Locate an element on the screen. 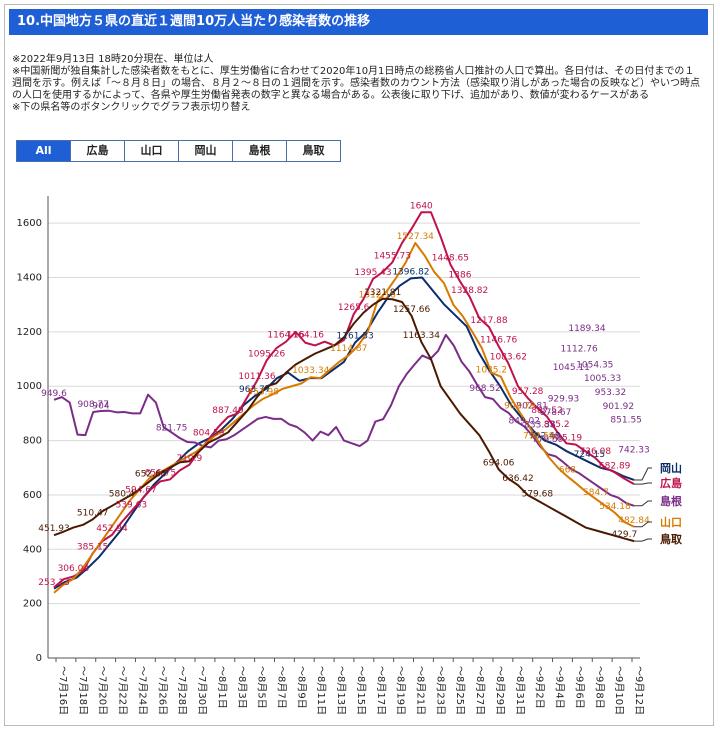 This screenshot has height=732, width=720. data-label: 736.08 is located at coordinates (596, 452).